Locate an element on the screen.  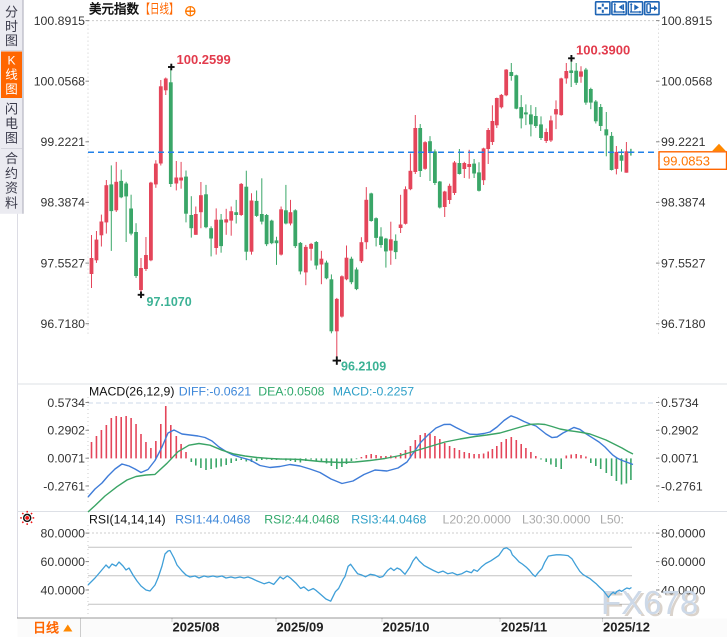
svg-text: 闪 is located at coordinates (11, 109).